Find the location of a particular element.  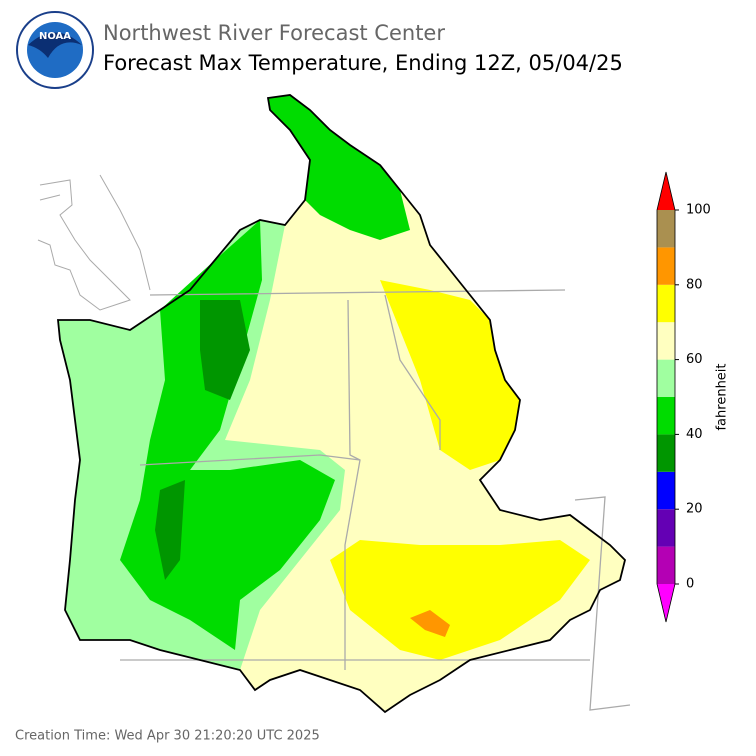

region-warm-east is located at coordinates (450, 375).